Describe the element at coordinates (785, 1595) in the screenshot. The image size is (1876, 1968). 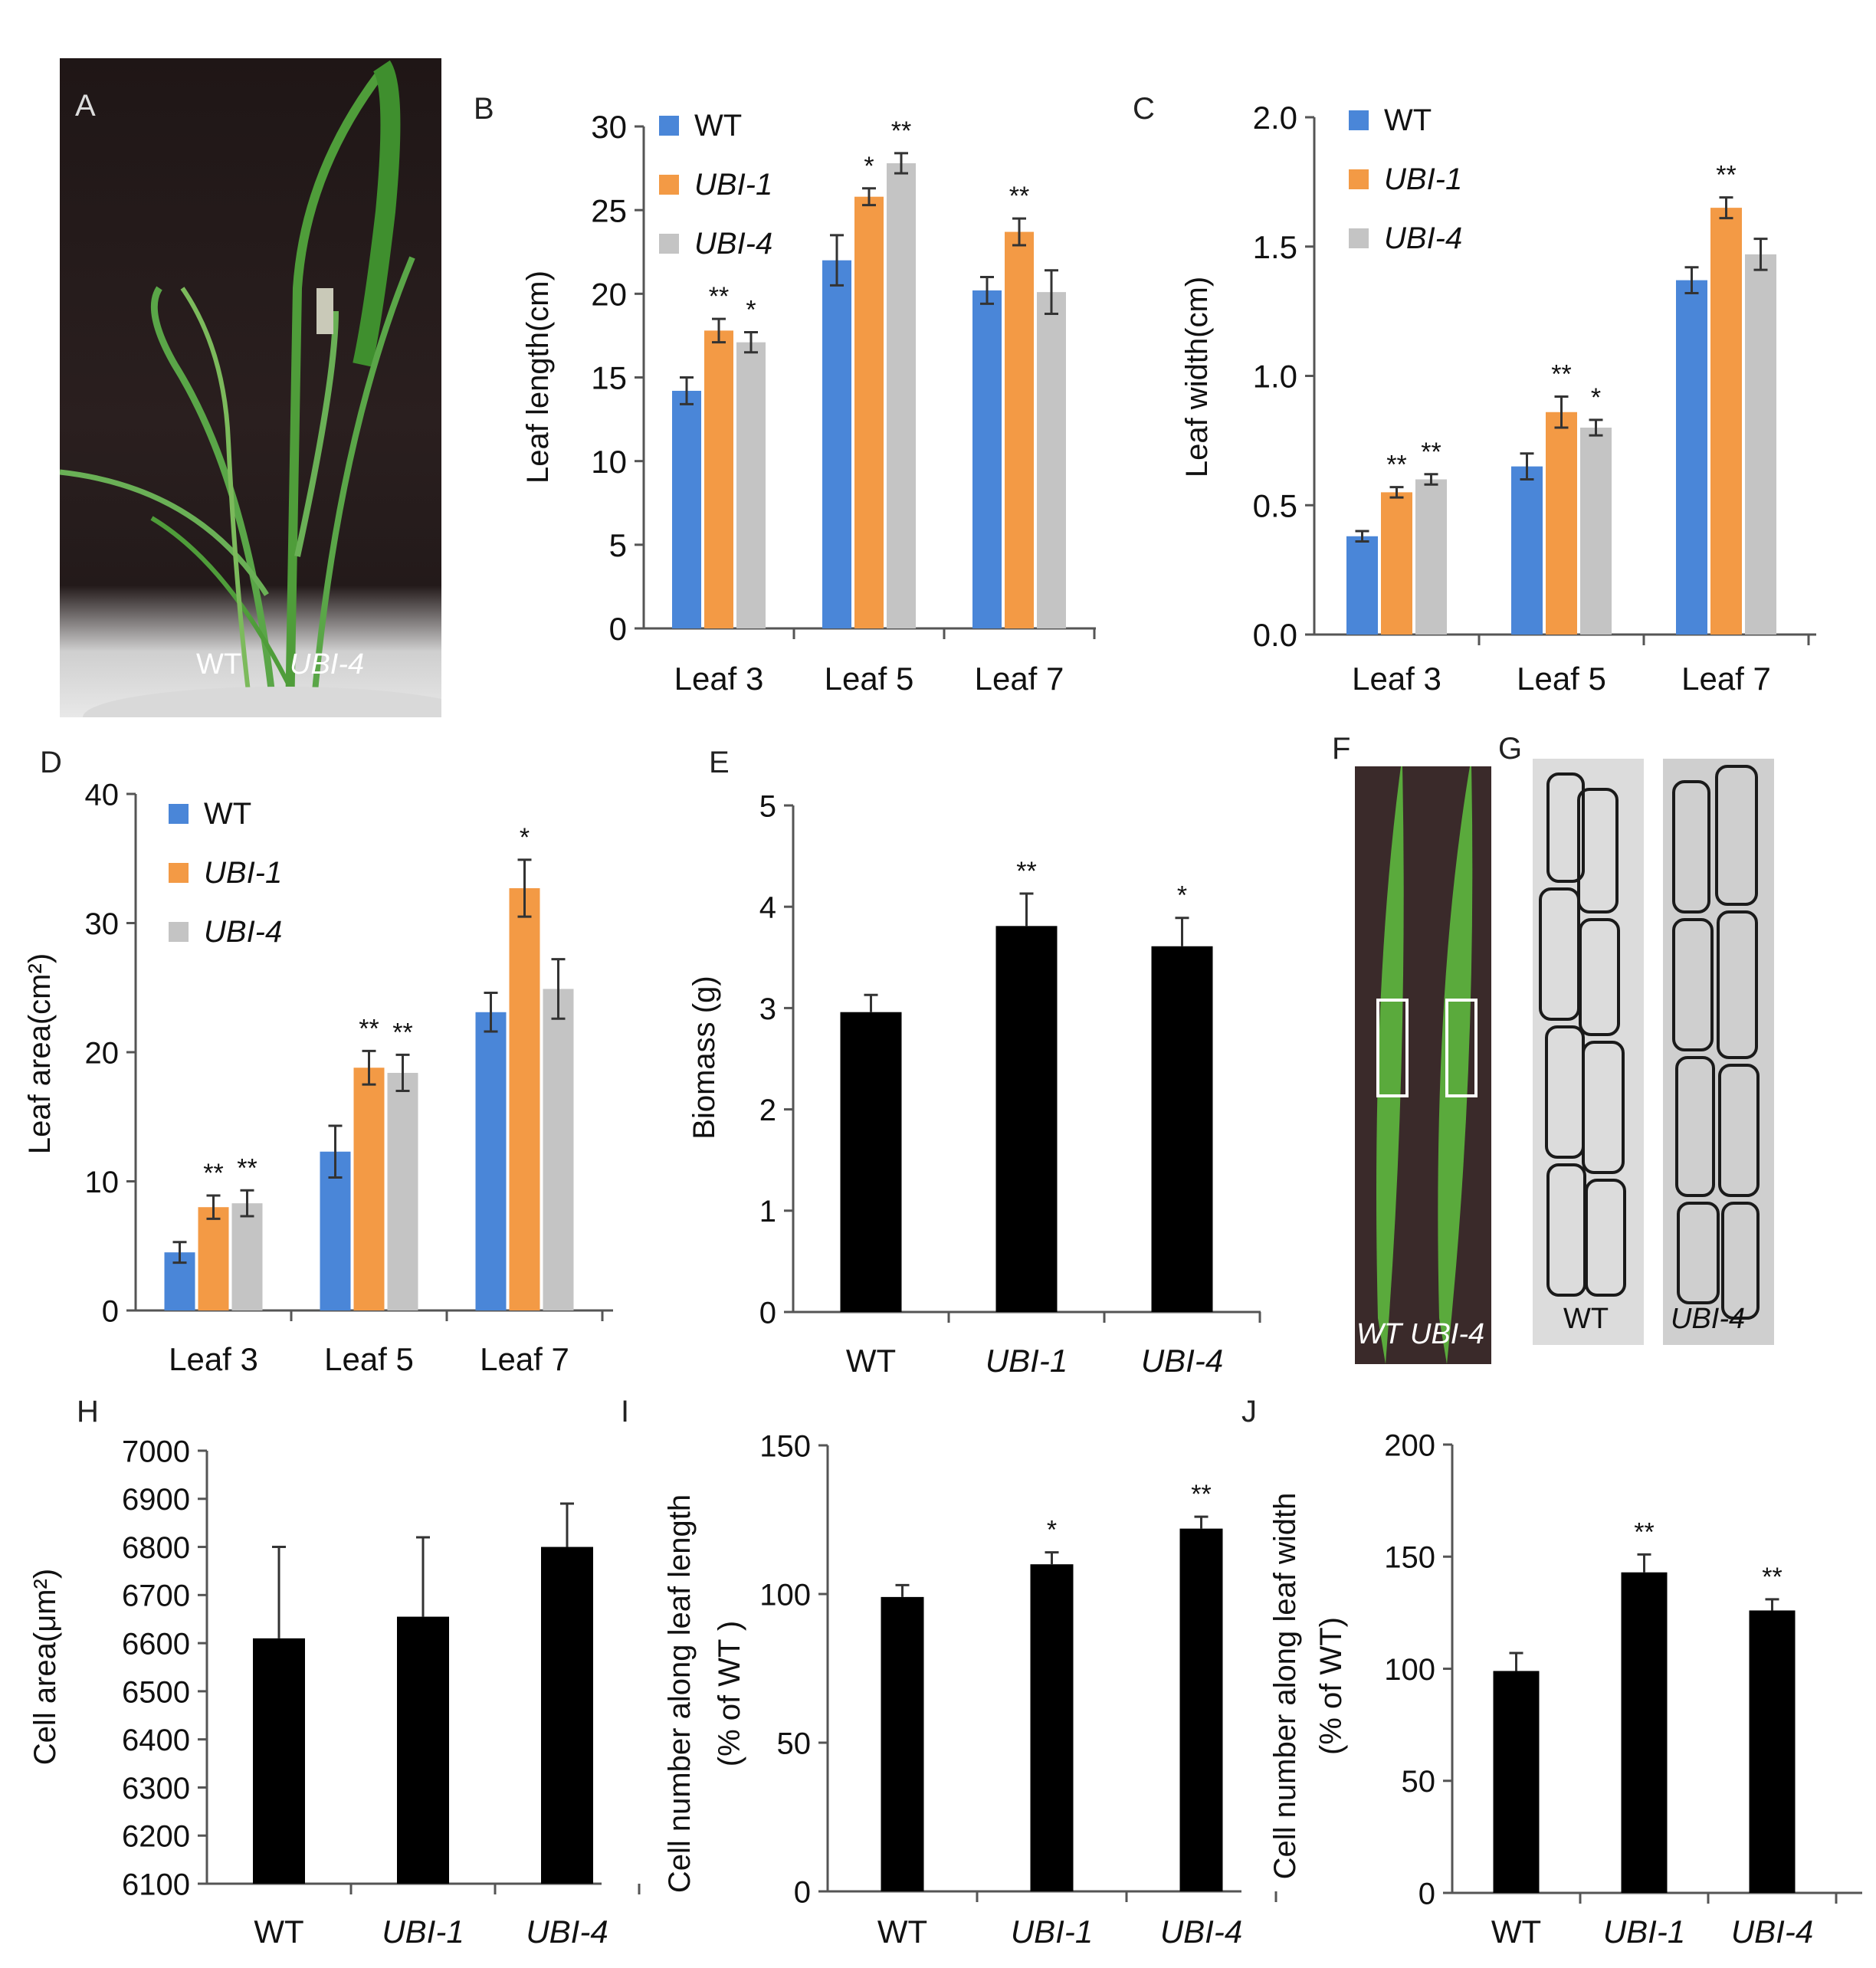
I see `y-tick-label: 100` at that location.